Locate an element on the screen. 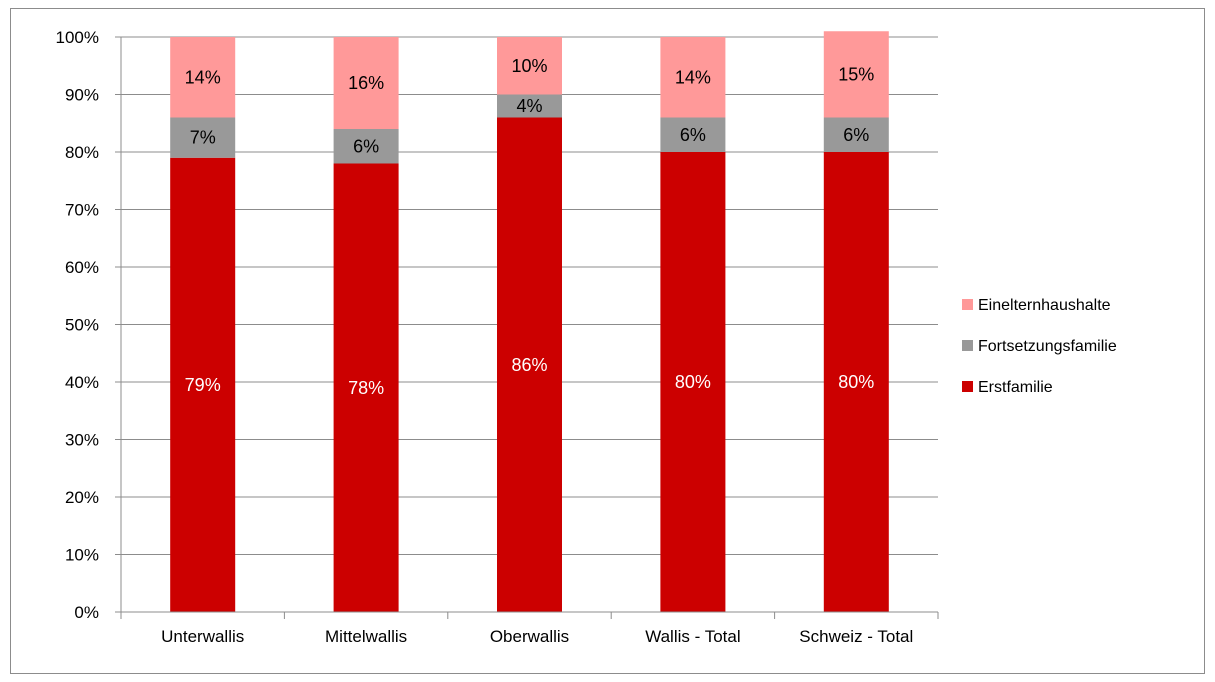 The height and width of the screenshot is (682, 1215). y-tick-label: 100% is located at coordinates (77, 37).